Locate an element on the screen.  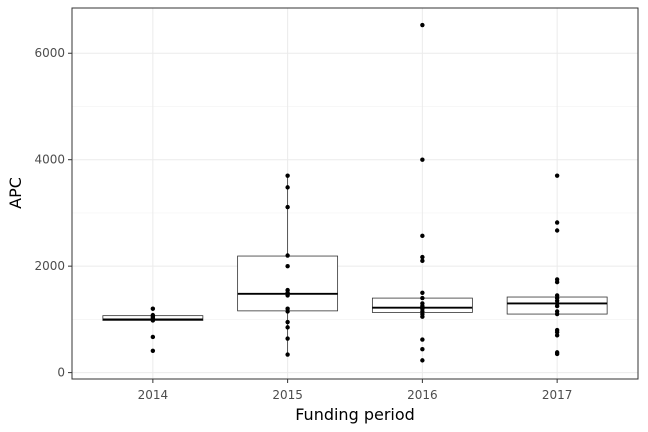
y-tick-label: 4000 is located at coordinates (49, 160).